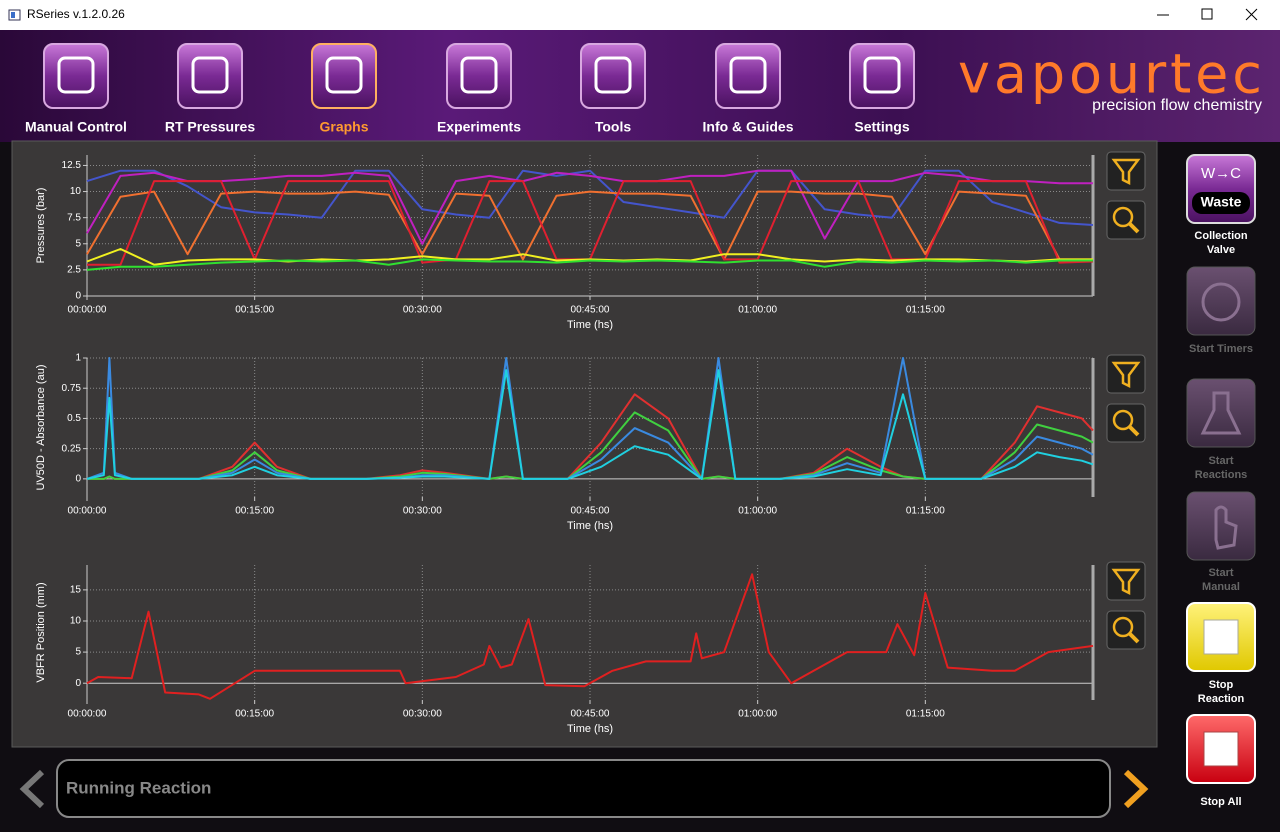 The height and width of the screenshot is (832, 1280). I want to click on nav-item: RT Pressures, so click(210, 89).